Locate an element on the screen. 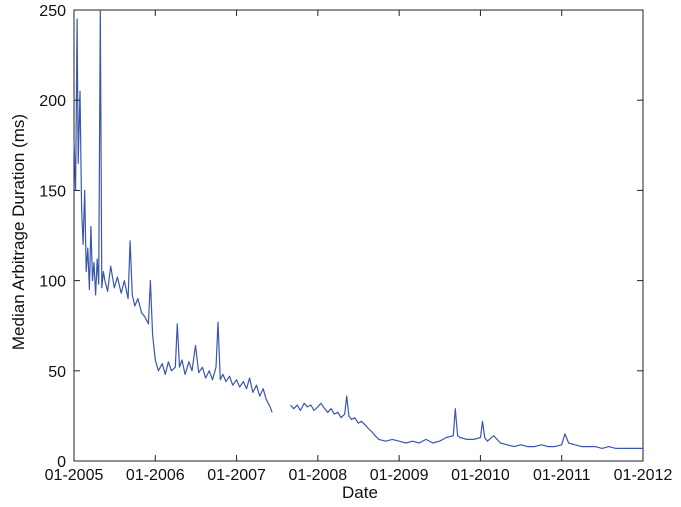  y-tick-label-2: 100 is located at coordinates (52, 282).